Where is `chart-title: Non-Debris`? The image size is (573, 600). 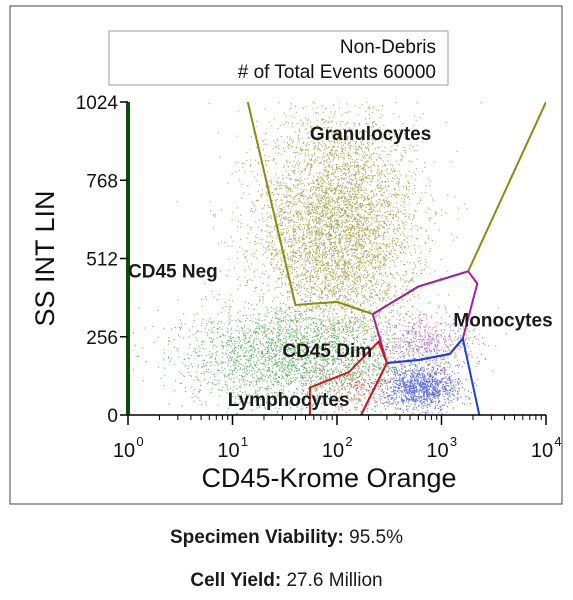
chart-title: Non-Debris is located at coordinates (388, 47).